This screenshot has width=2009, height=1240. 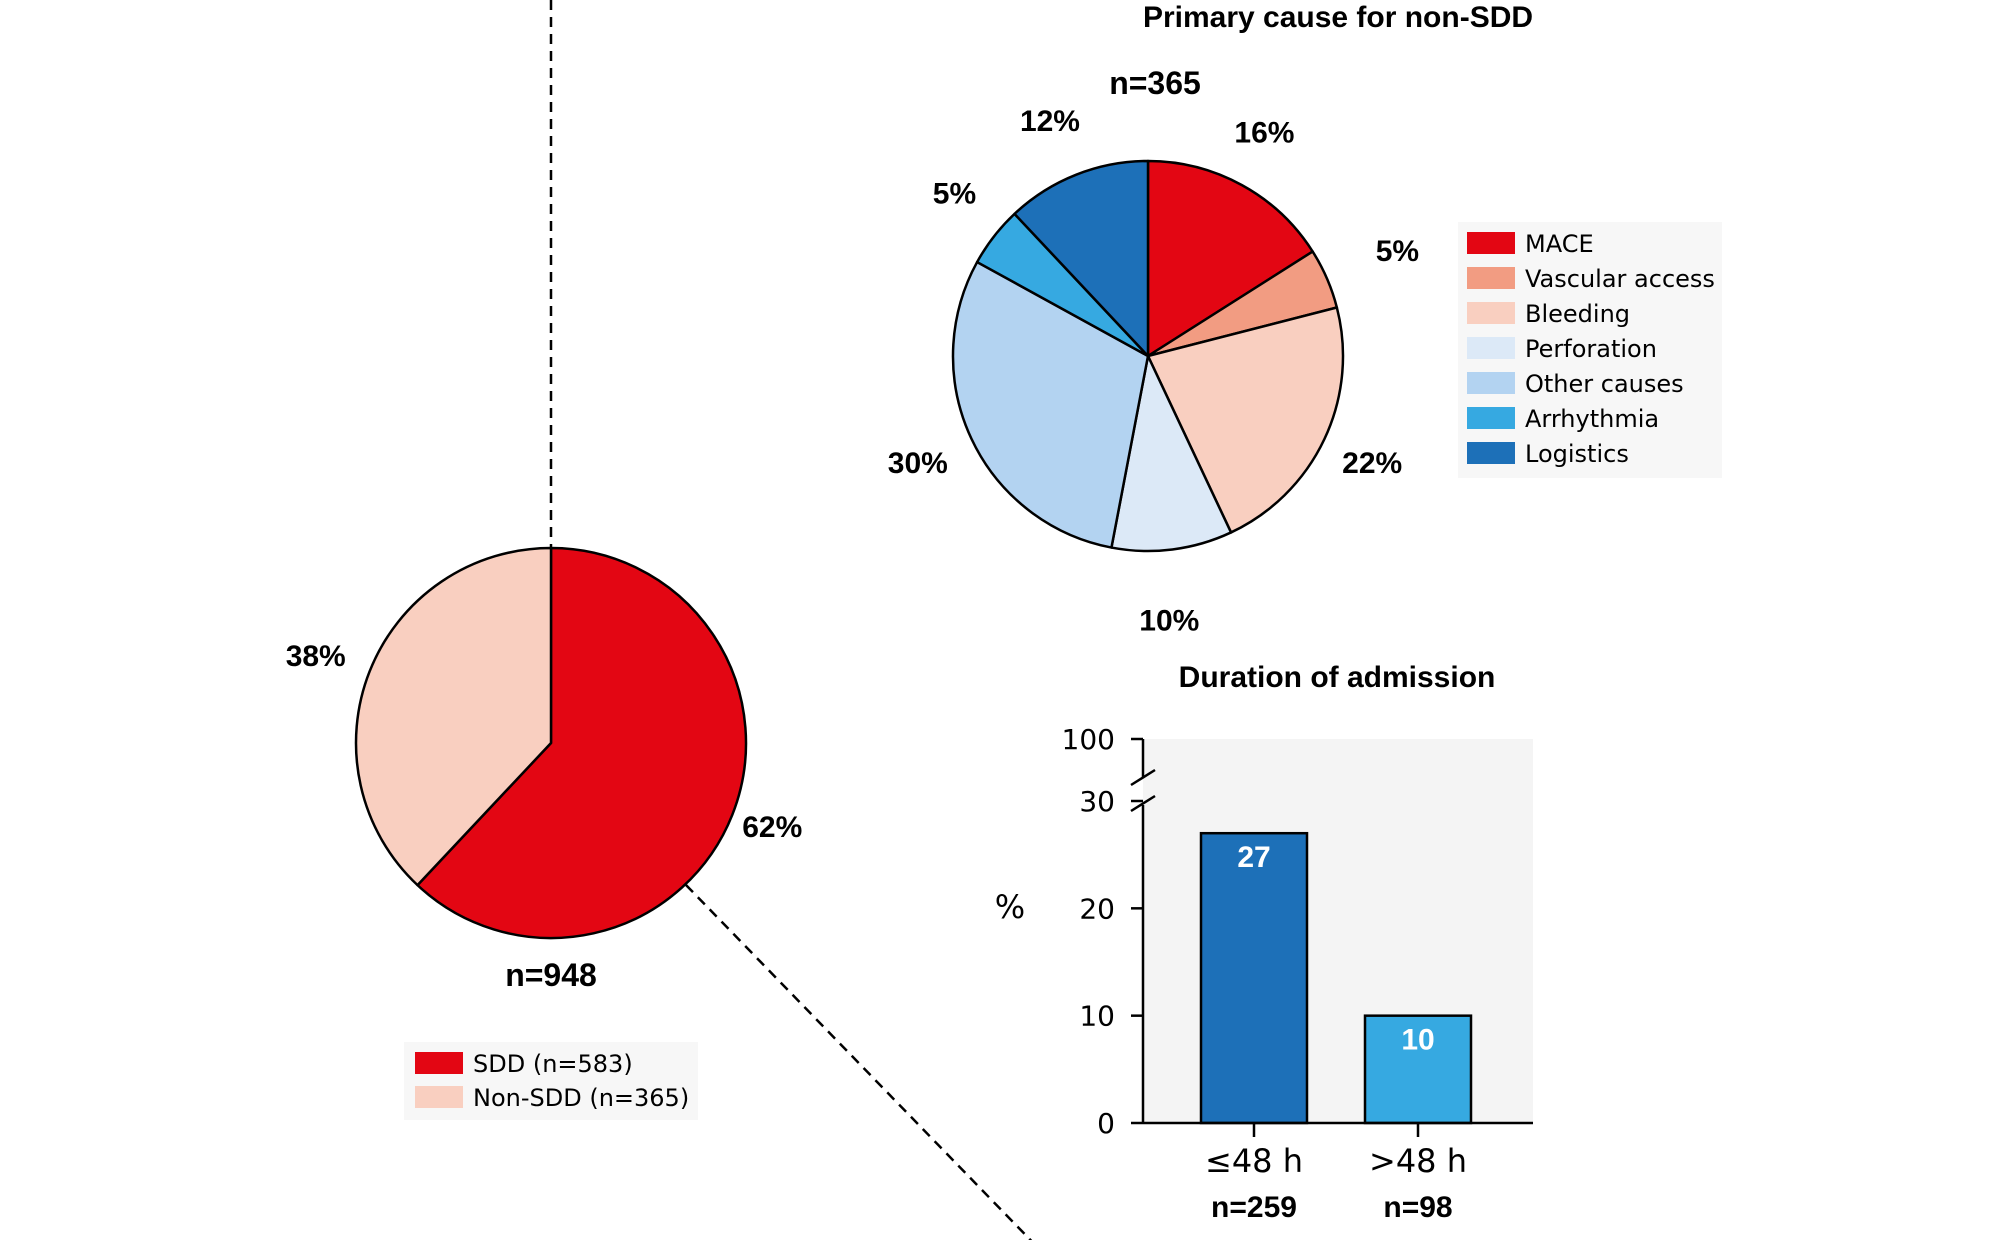 I want to click on overall-pie-n-label: n=948, so click(x=551, y=975).